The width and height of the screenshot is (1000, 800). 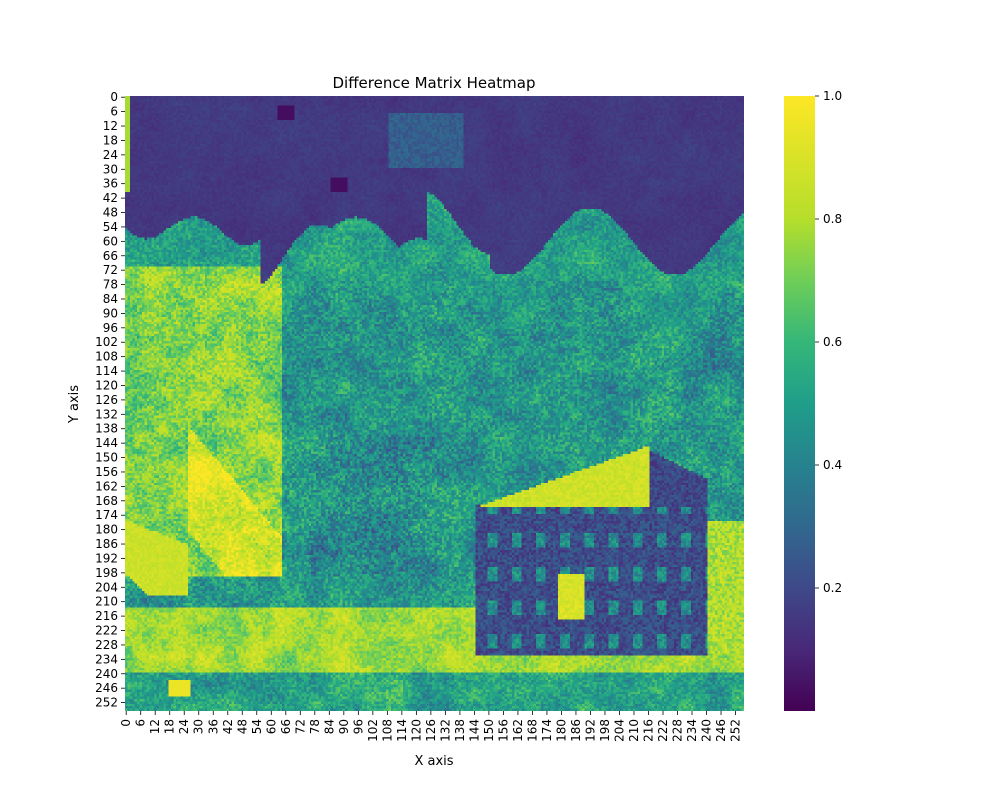 I want to click on x-tick-label: 198, so click(x=605, y=730).